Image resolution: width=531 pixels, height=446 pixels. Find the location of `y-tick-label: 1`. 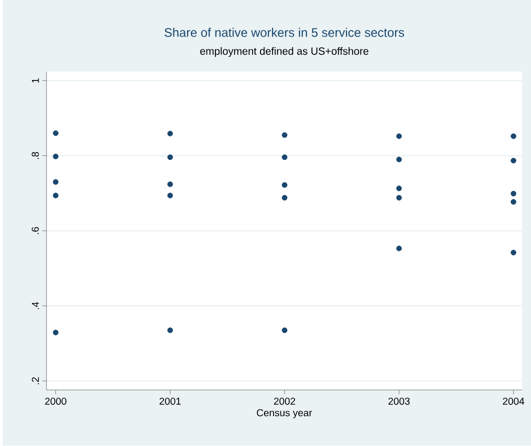

y-tick-label: 1 is located at coordinates (35, 80).